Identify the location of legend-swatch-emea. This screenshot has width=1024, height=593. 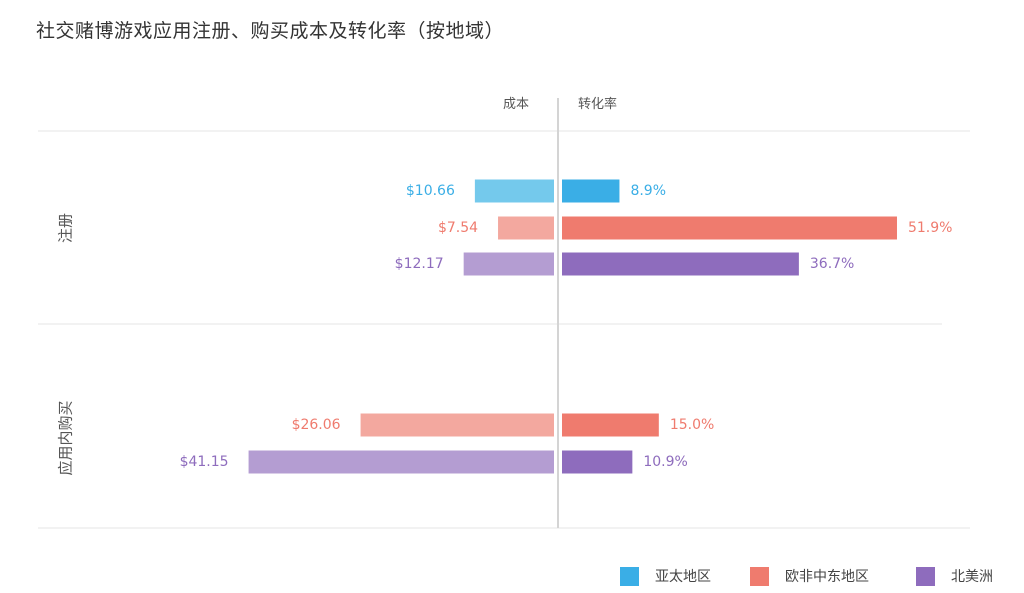
(759, 576).